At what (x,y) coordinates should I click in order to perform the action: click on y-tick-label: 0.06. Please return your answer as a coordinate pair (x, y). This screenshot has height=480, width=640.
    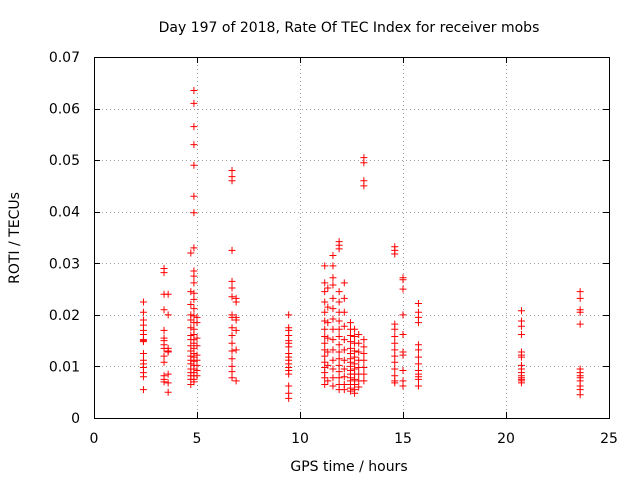
    Looking at the image, I should click on (64, 110).